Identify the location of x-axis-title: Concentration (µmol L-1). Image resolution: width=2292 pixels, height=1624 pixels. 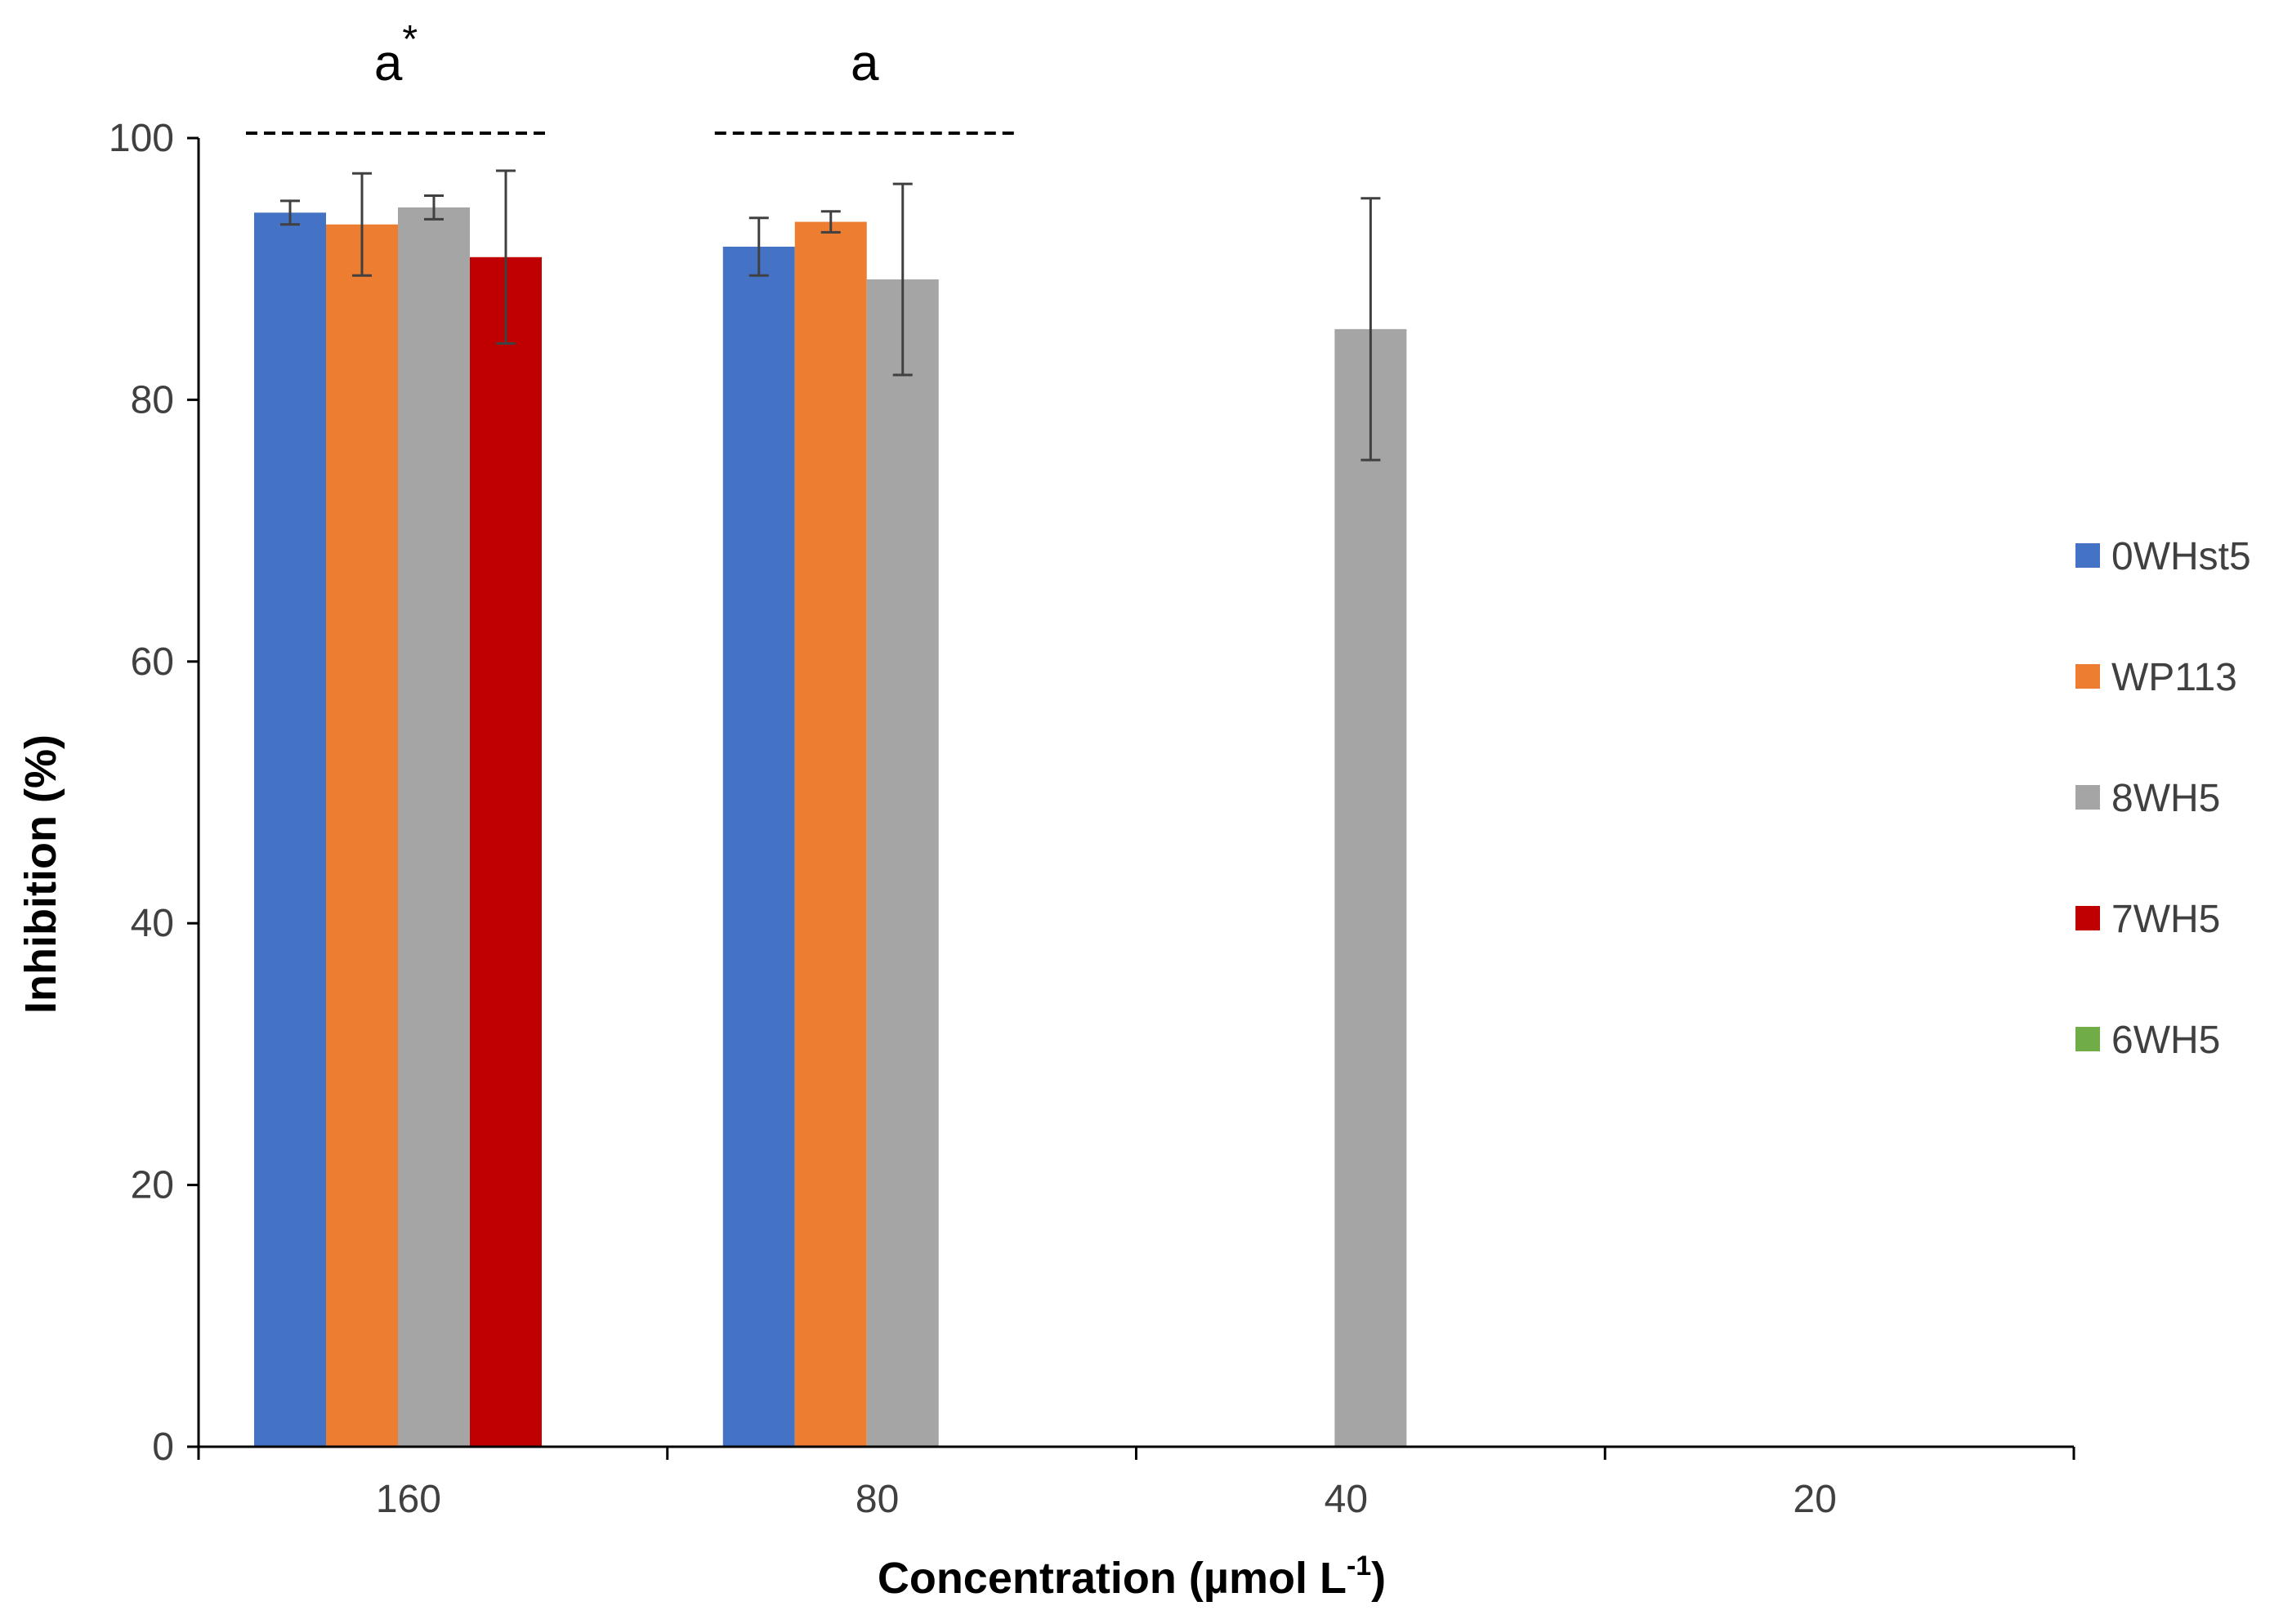
(1132, 1576).